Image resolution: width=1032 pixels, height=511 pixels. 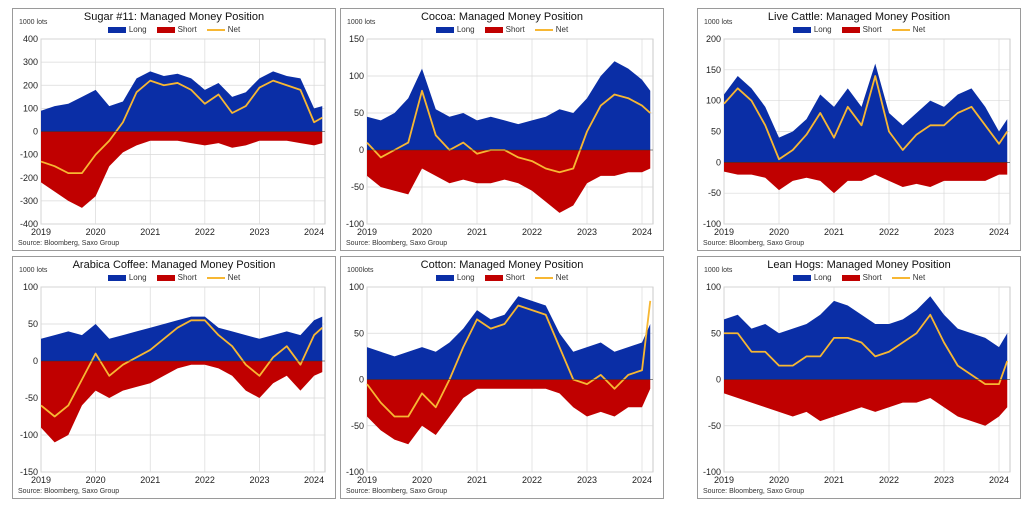 What do you see at coordinates (713, 39) in the screenshot?
I see `y-tick-label: 200` at bounding box center [713, 39].